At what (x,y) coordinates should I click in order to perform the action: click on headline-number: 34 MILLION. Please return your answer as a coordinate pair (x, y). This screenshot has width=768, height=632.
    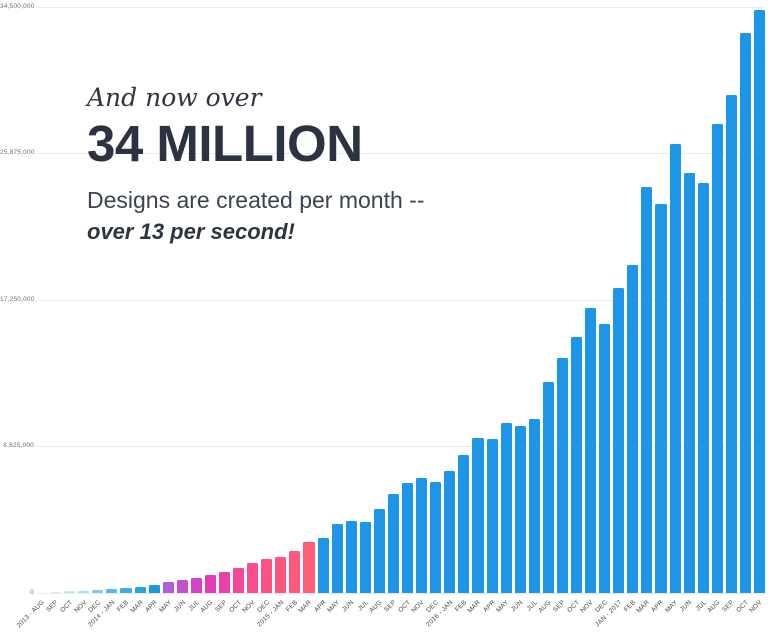
    Looking at the image, I should click on (225, 143).